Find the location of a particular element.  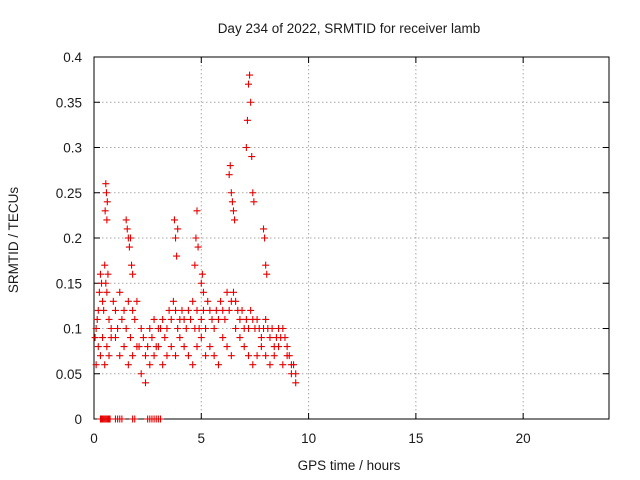

y-axis-label: SRMTID / TECUs is located at coordinates (13, 240).